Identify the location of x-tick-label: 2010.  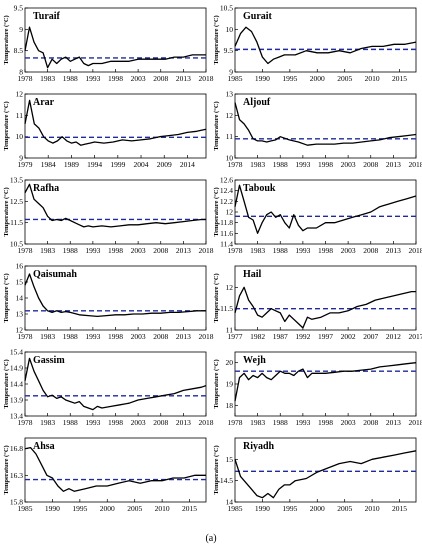
(162, 508).